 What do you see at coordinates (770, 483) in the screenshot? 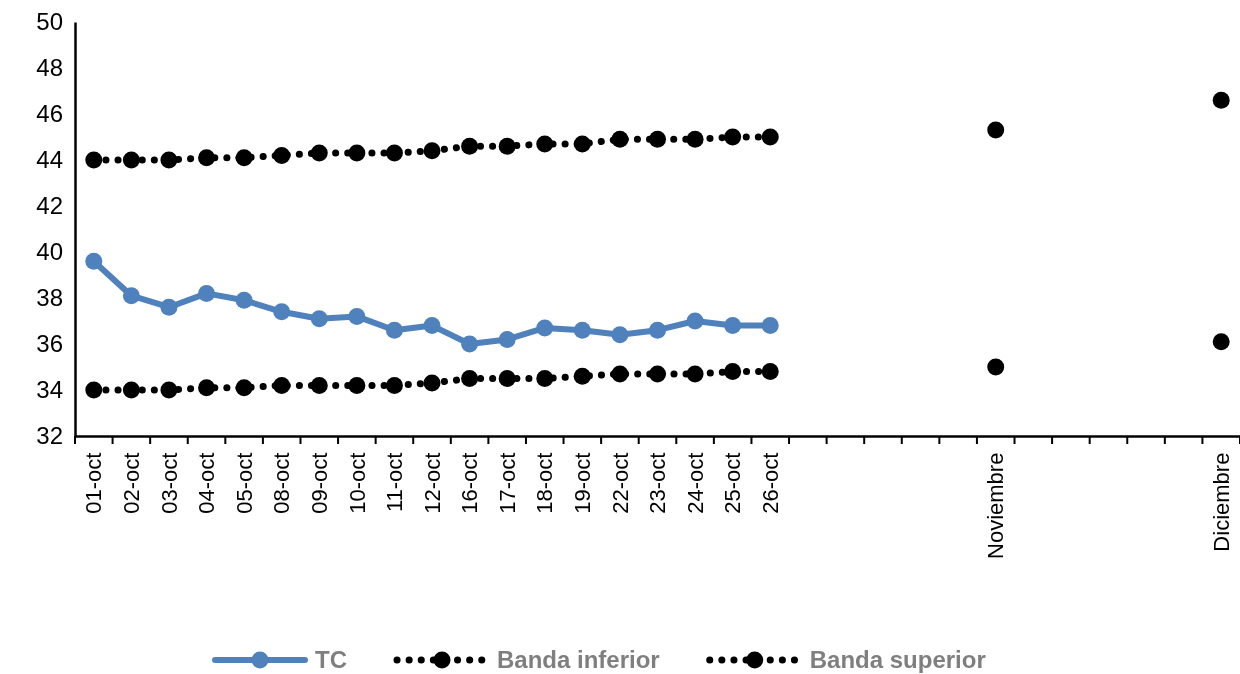
I see `x-tick-label: 26-oct` at bounding box center [770, 483].